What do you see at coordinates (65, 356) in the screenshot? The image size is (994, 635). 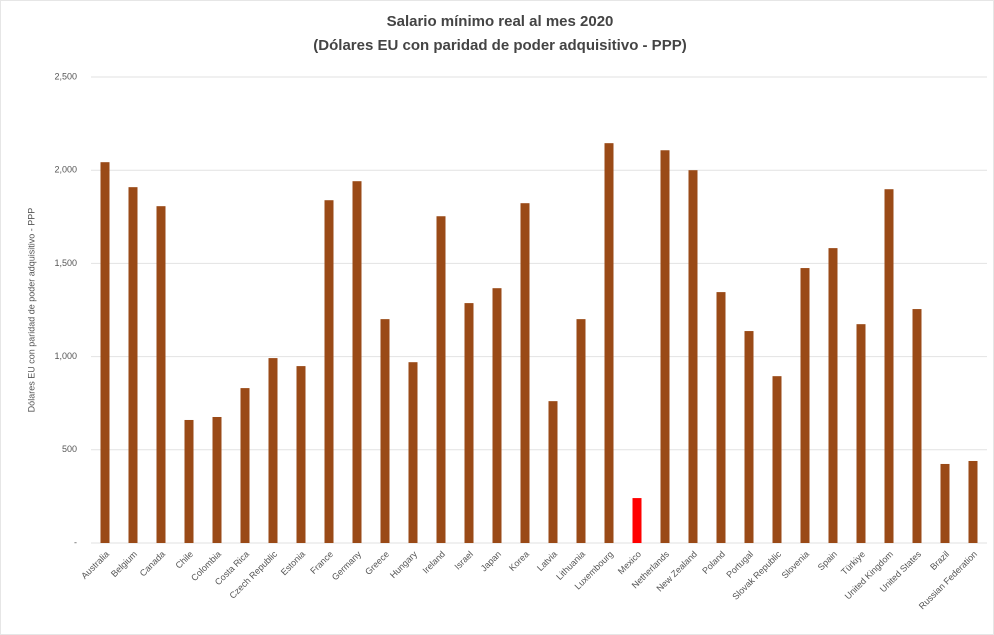 I see `y-tick-label: 1,000` at bounding box center [65, 356].